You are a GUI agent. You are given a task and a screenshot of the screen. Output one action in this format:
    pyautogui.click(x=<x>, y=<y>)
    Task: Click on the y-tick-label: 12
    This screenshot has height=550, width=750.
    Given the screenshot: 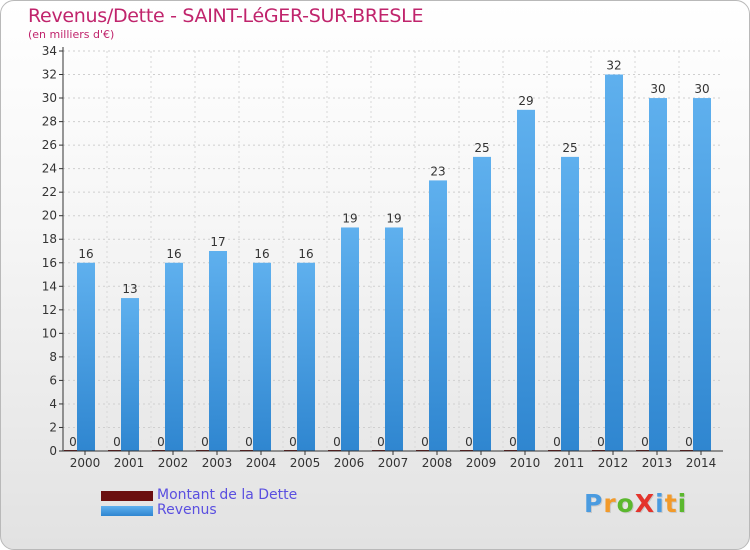 What is the action you would take?
    pyautogui.click(x=49, y=310)
    